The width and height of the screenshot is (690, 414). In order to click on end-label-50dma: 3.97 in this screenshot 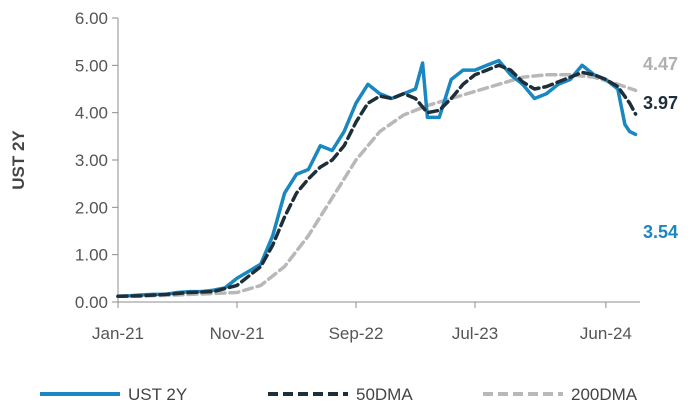, I will do `click(660, 103)`.